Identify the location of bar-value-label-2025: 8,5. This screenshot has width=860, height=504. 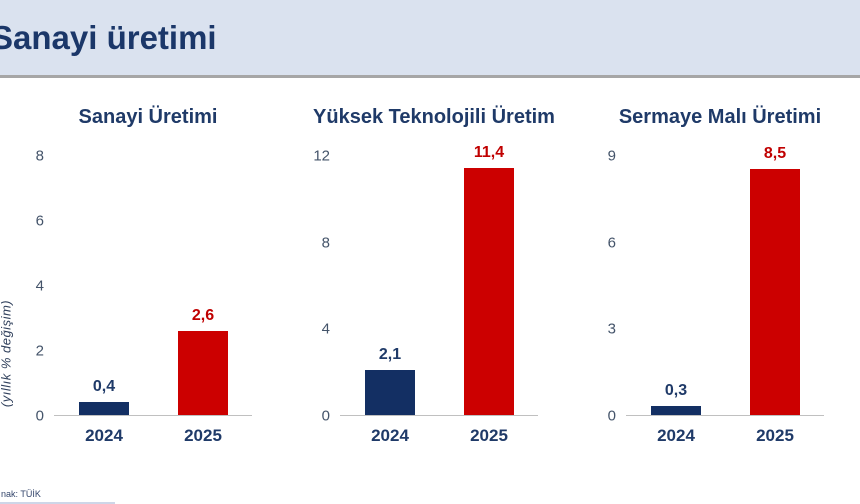
(775, 154).